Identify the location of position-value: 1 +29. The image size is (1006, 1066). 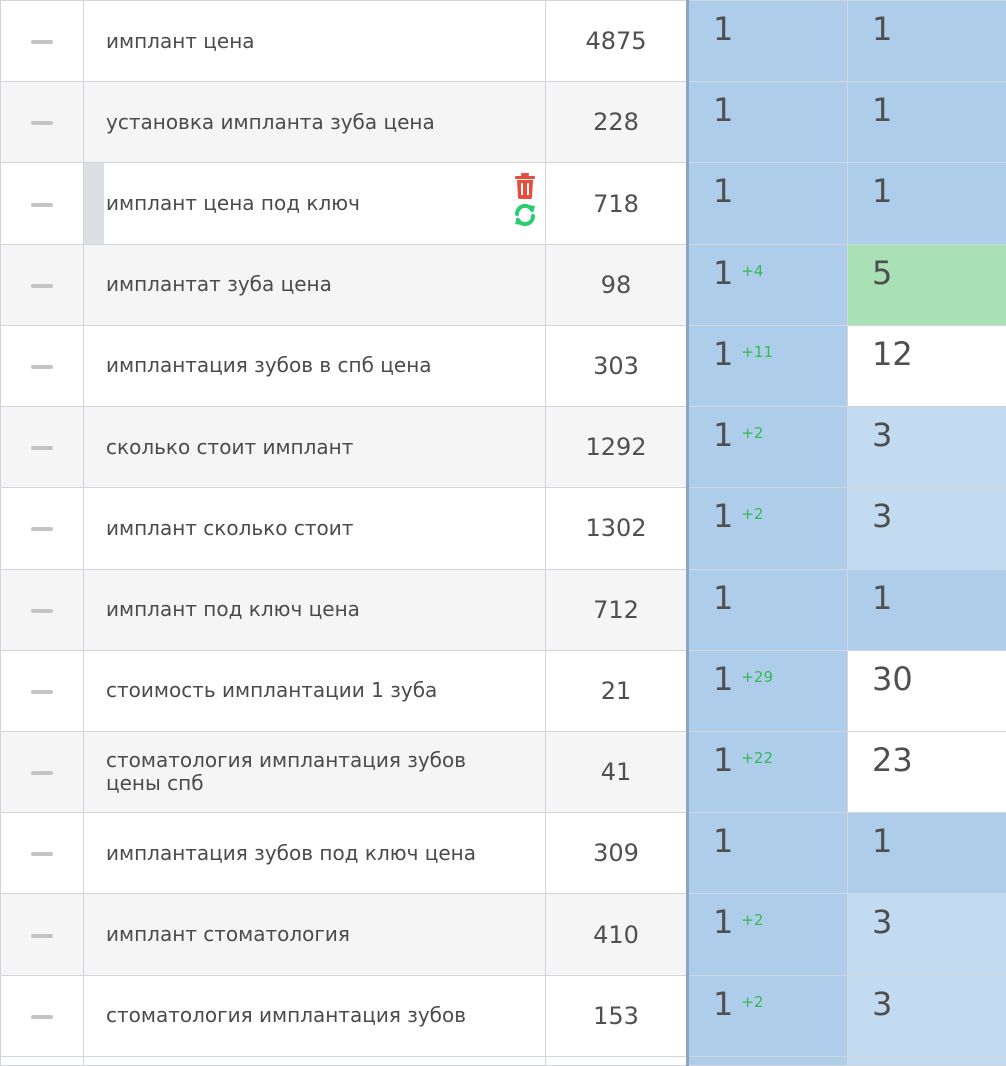
(743, 679).